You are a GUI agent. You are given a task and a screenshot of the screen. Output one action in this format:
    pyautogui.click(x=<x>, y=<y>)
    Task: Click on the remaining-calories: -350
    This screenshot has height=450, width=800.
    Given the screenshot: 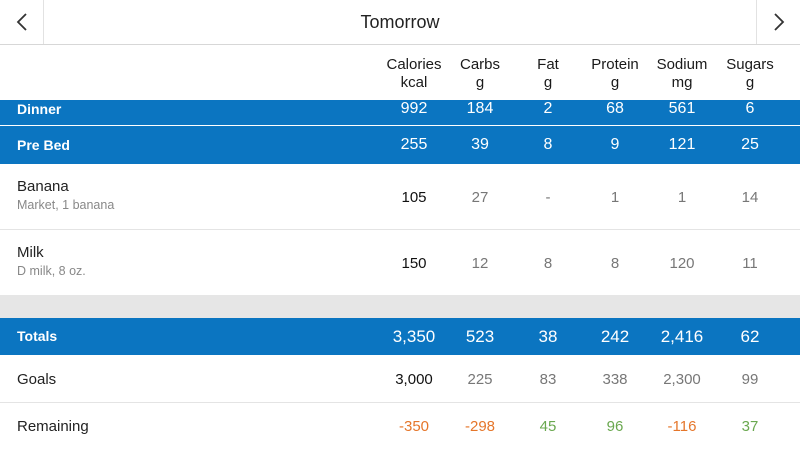 What is the action you would take?
    pyautogui.click(x=414, y=426)
    